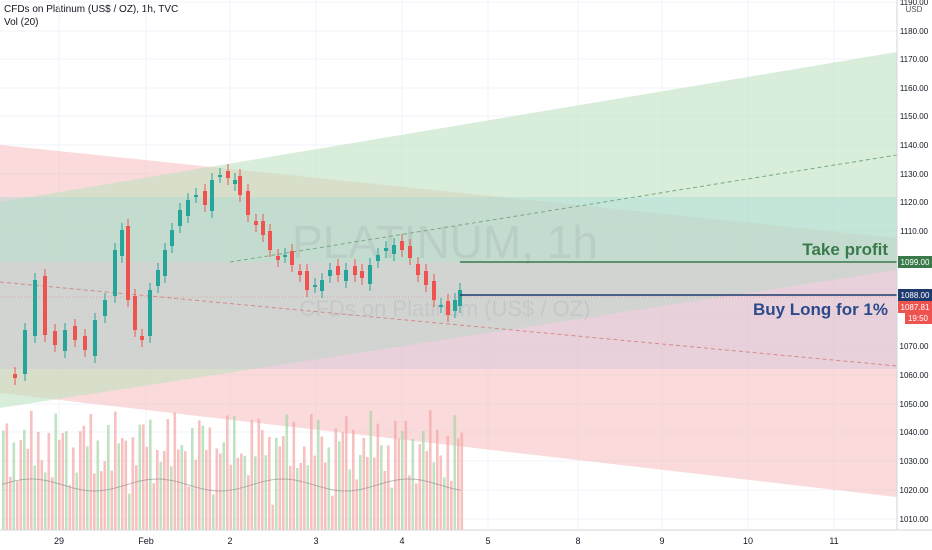 Image resolution: width=932 pixels, height=550 pixels. What do you see at coordinates (563, 208) in the screenshot?
I see `dashed-trend-up` at bounding box center [563, 208].